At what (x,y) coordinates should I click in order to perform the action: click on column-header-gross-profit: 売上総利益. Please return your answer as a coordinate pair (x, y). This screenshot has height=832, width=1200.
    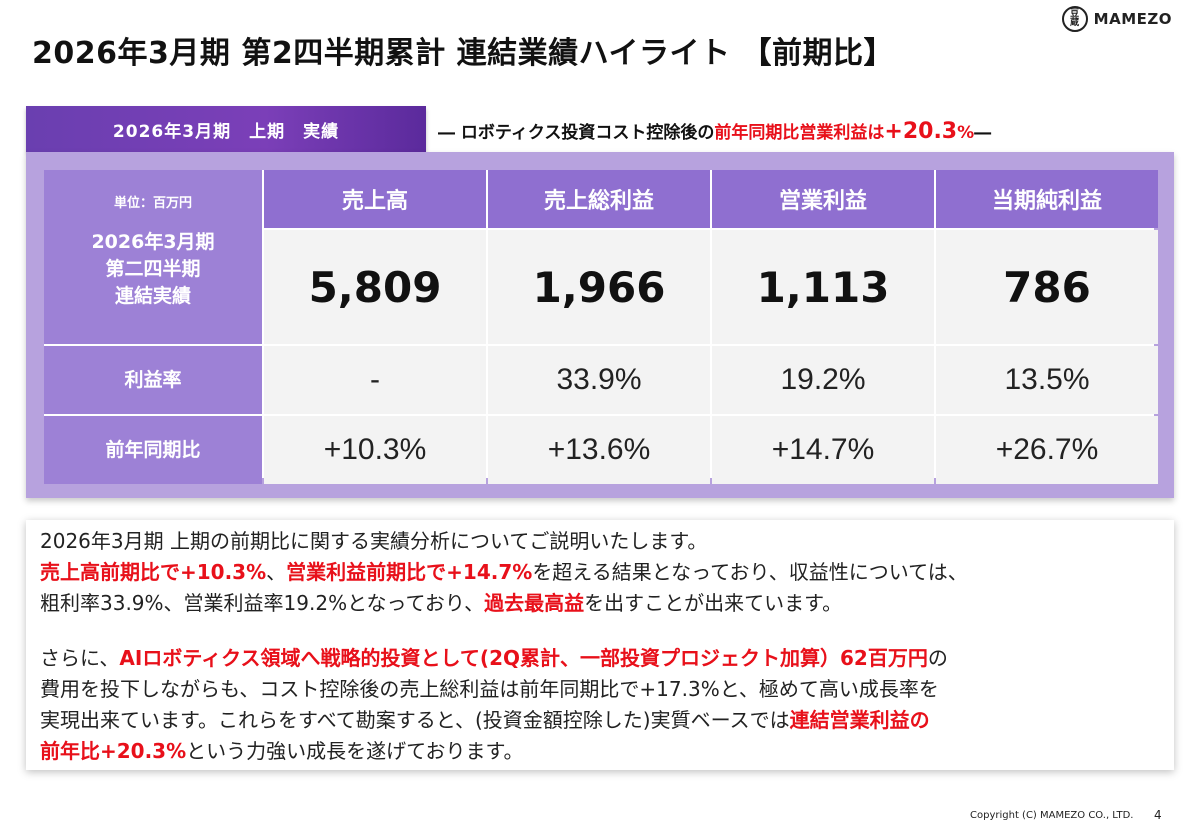
    Looking at the image, I should click on (599, 199).